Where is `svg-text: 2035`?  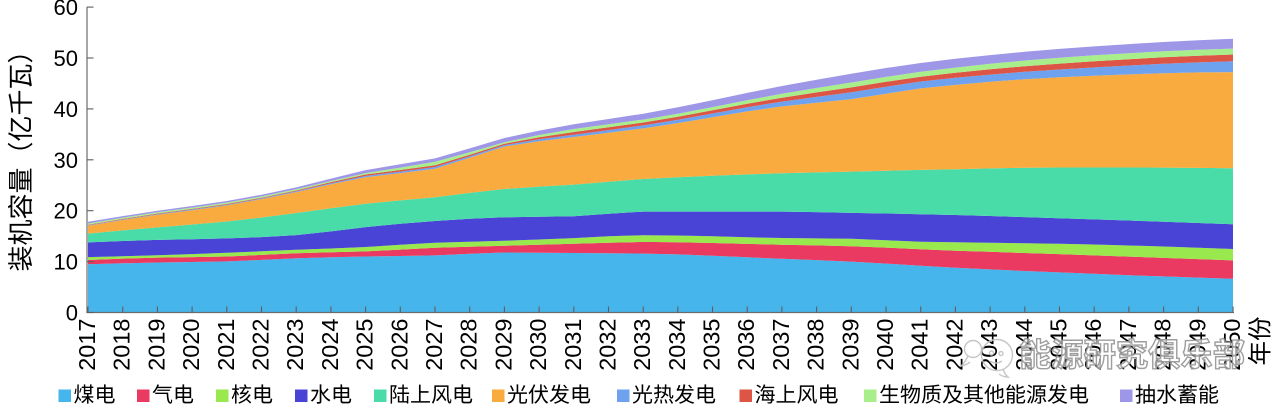
svg-text: 2035 is located at coordinates (712, 345).